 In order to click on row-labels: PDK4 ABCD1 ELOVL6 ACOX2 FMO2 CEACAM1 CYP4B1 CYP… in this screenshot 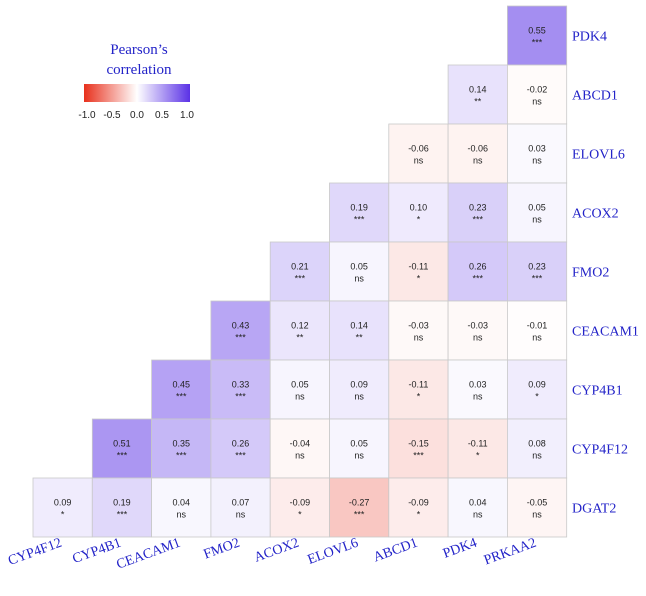, I will do `click(605, 273)`.